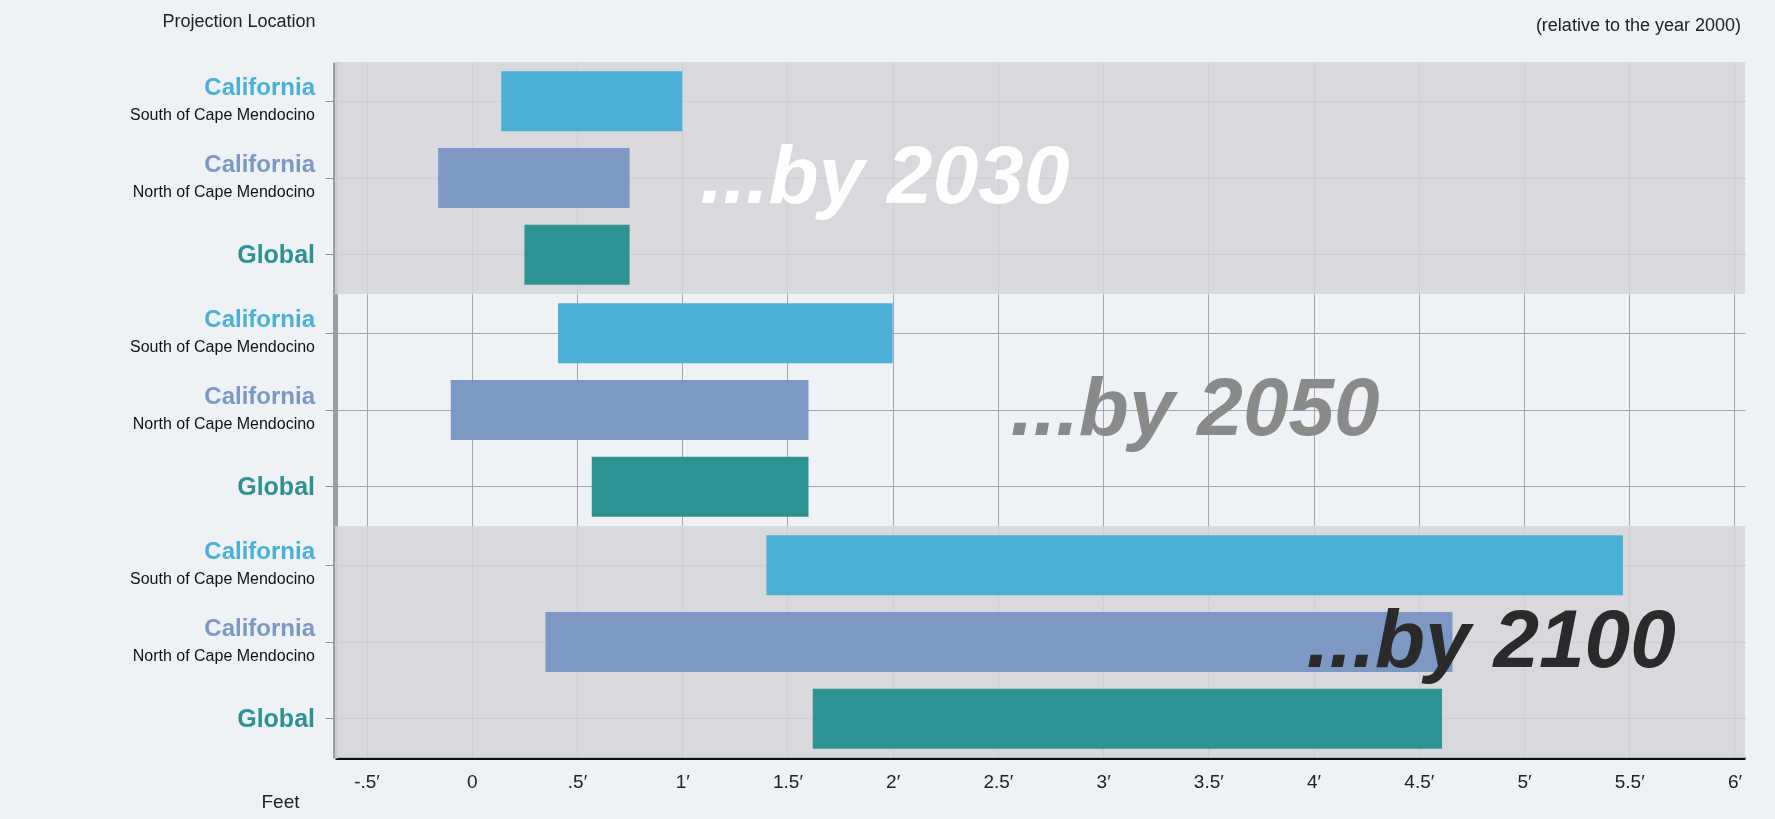 This screenshot has width=1775, height=819. I want to click on x-axis-title: Feet, so click(281, 801).